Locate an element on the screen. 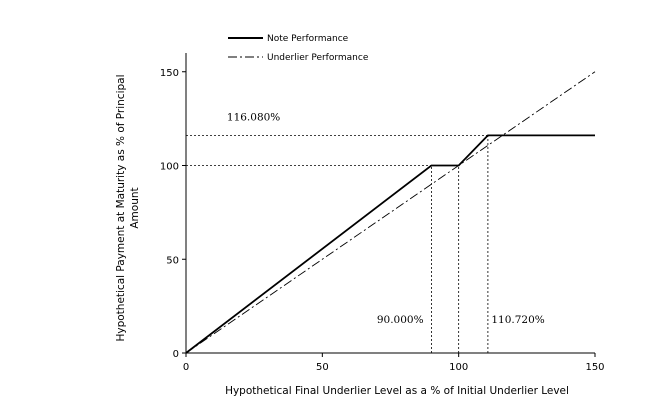 This screenshot has width=672, height=407. x-tick-label: 50 is located at coordinates (322, 367).